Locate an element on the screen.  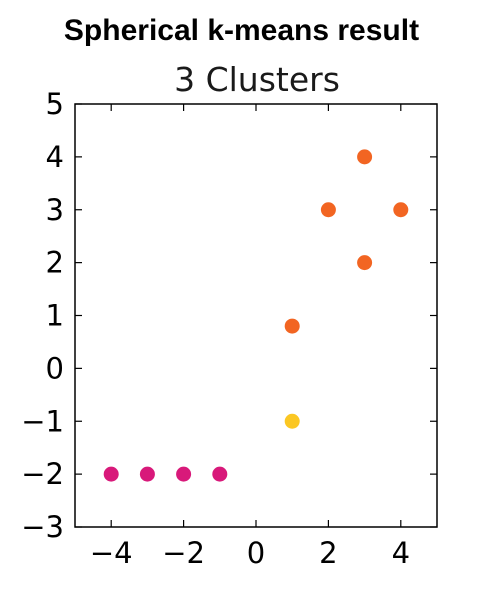
y-tick-label: −1 is located at coordinates (42, 421).